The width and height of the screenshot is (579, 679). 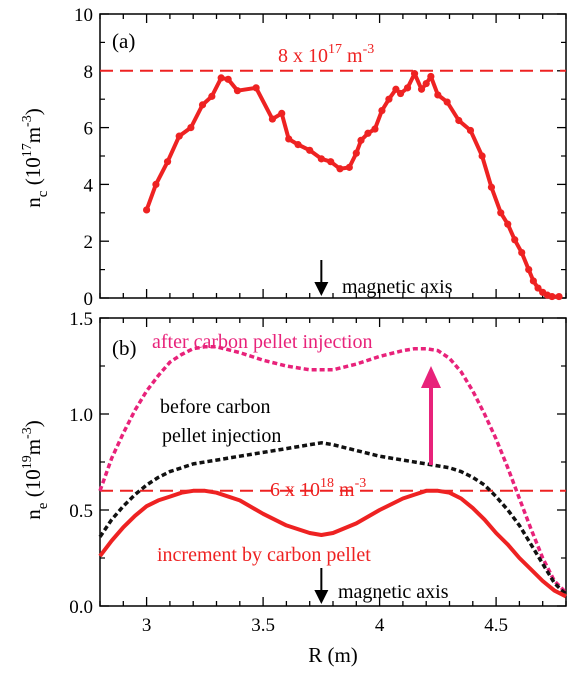 I want to click on y-tick-label: 4, so click(x=89, y=185).